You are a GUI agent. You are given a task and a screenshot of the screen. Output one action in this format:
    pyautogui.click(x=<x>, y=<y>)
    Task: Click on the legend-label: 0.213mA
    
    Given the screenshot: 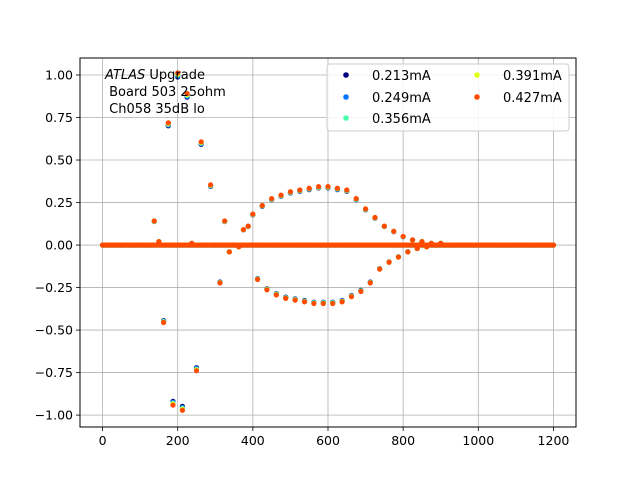 What is the action you would take?
    pyautogui.click(x=401, y=76)
    